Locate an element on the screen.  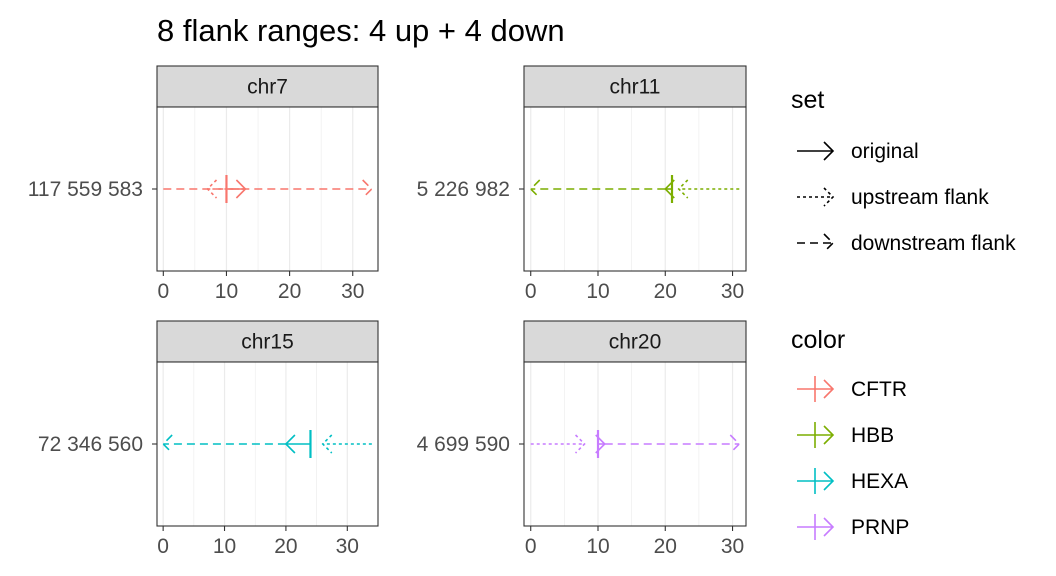
strip-label-chr7: chr7 is located at coordinates (267, 87).